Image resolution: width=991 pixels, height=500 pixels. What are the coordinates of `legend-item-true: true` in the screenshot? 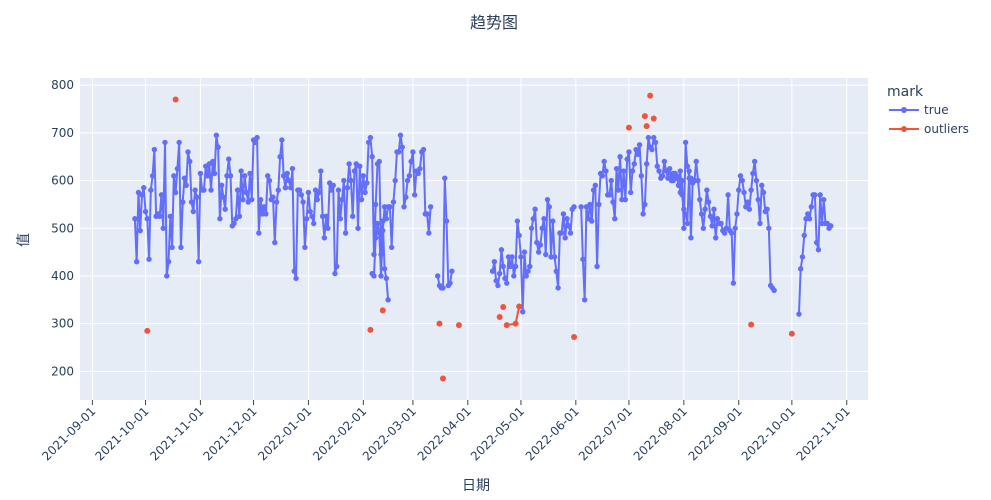 It's located at (919, 110).